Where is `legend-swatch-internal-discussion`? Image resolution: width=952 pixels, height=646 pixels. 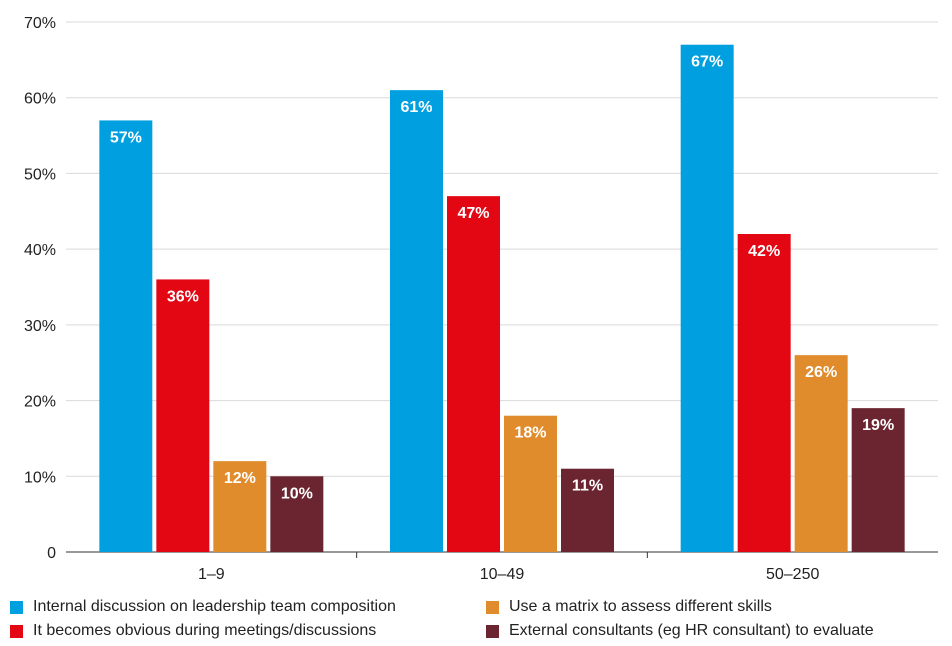
legend-swatch-internal-discussion is located at coordinates (16, 607).